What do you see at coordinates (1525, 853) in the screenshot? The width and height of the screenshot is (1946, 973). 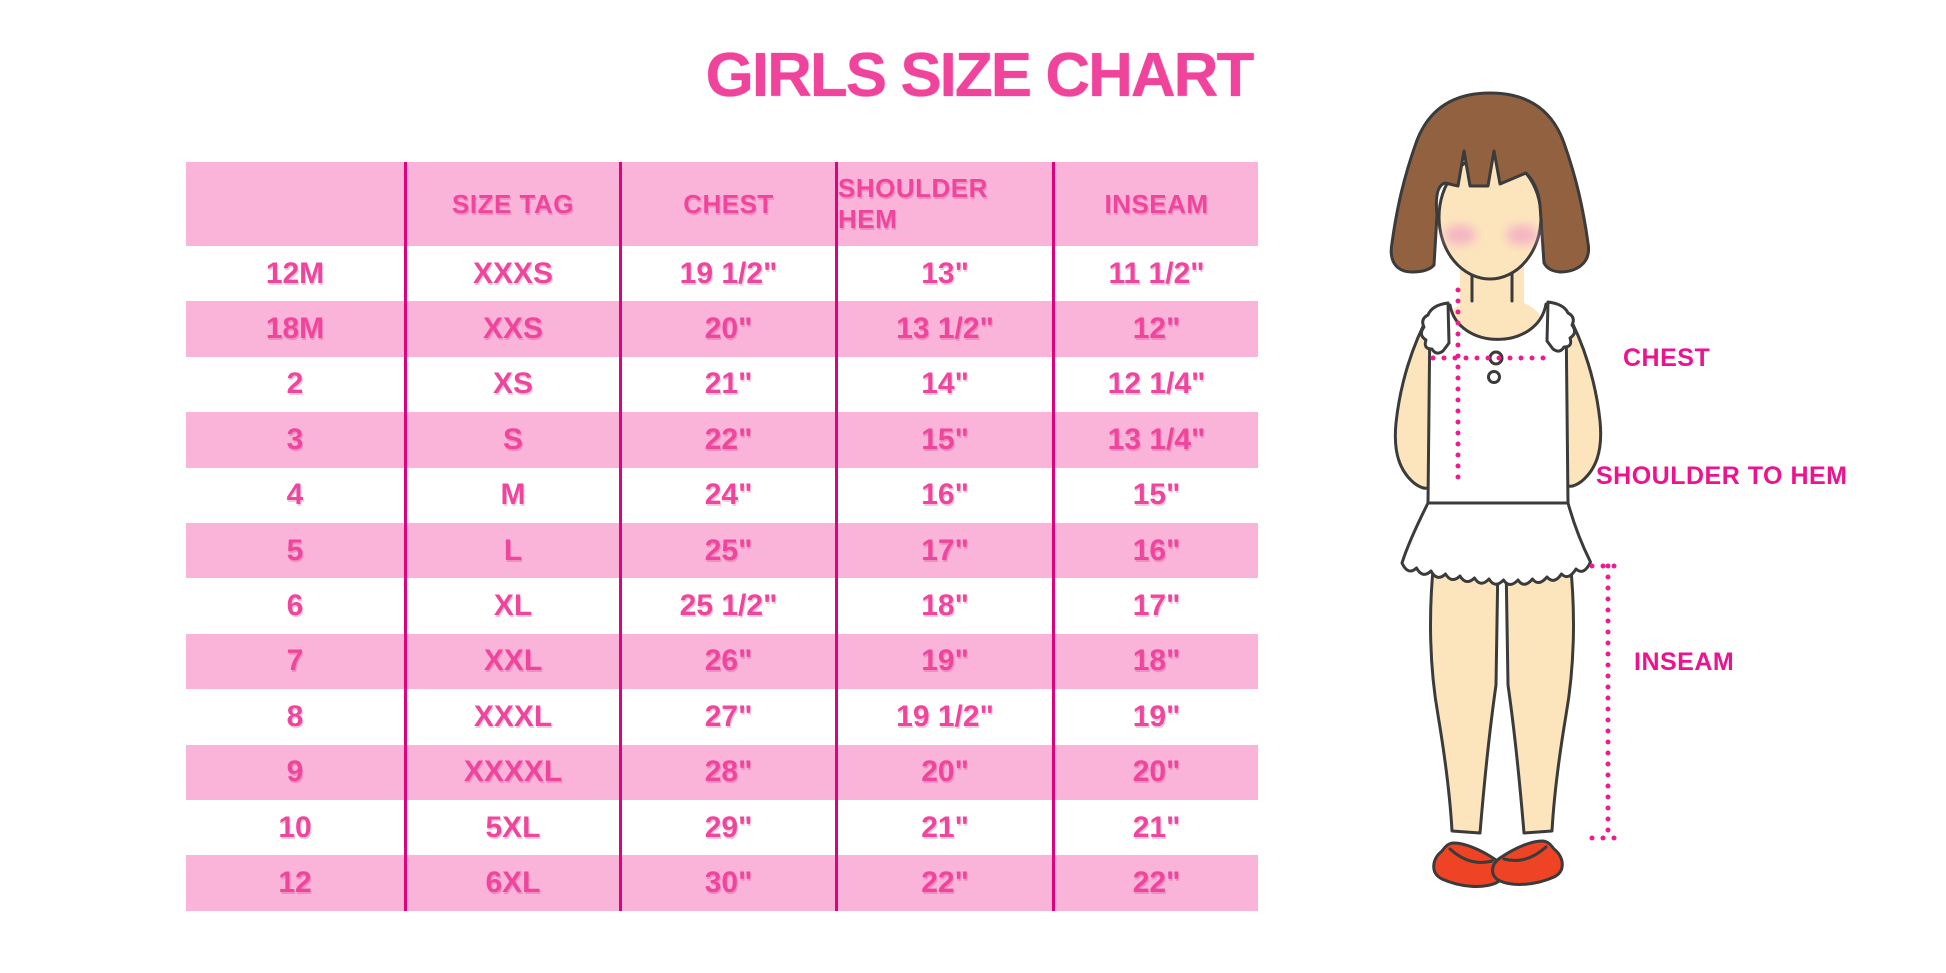 I see `right-shoe-strap` at bounding box center [1525, 853].